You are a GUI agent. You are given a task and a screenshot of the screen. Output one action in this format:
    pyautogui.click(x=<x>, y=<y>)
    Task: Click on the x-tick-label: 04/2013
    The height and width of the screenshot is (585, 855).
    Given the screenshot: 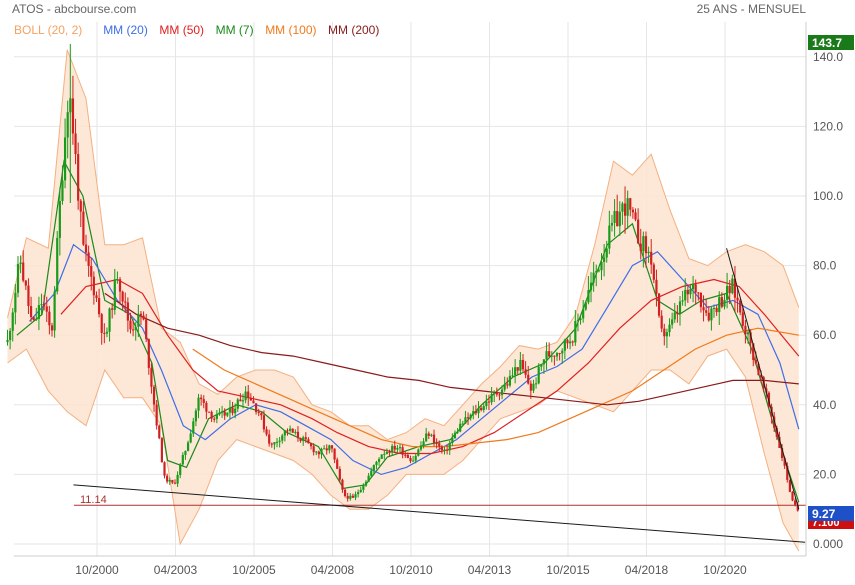 What is the action you would take?
    pyautogui.click(x=490, y=570)
    